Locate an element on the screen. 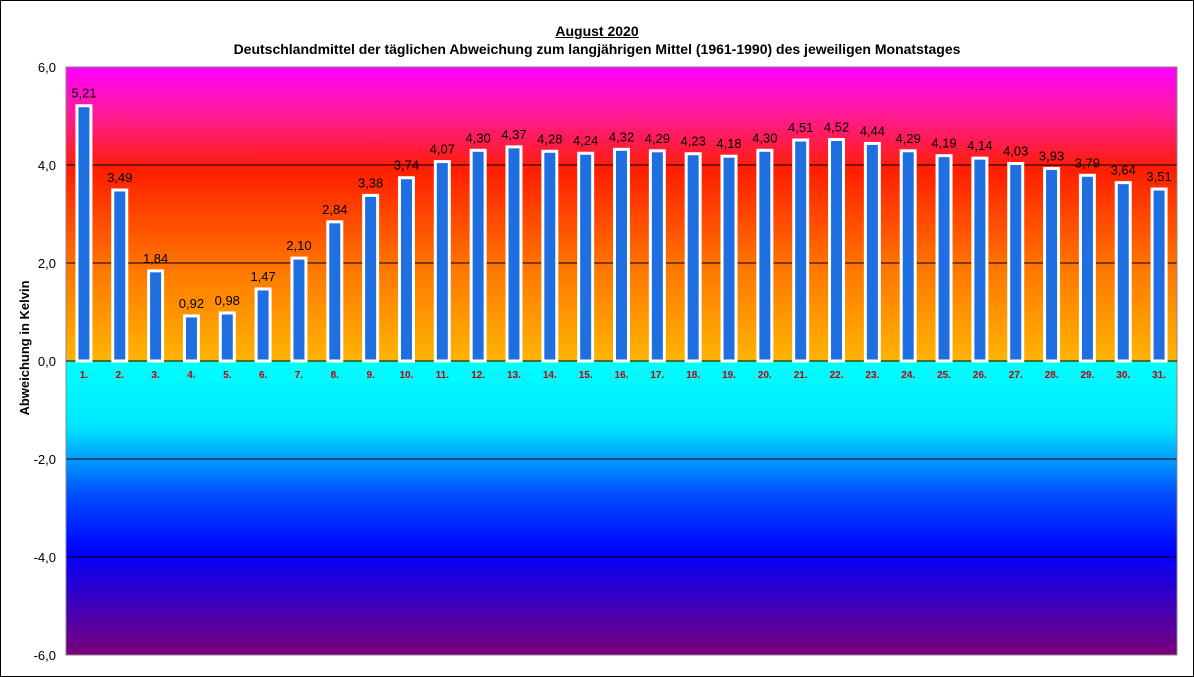  y-axis-label: Abweichung in Kelvin is located at coordinates (24, 347).